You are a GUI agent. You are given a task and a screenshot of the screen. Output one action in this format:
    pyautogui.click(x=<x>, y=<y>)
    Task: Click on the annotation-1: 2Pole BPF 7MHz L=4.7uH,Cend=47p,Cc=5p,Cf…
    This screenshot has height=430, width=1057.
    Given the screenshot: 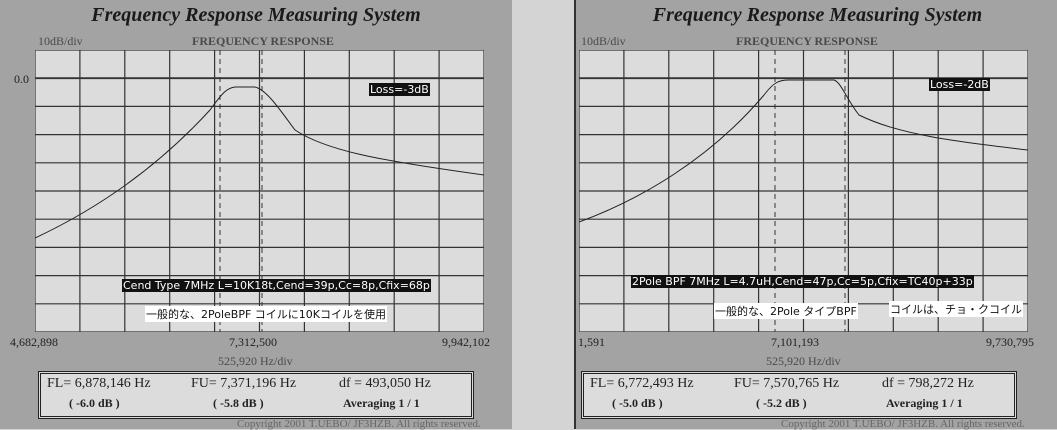 What is the action you would take?
    pyautogui.click(x=802, y=281)
    